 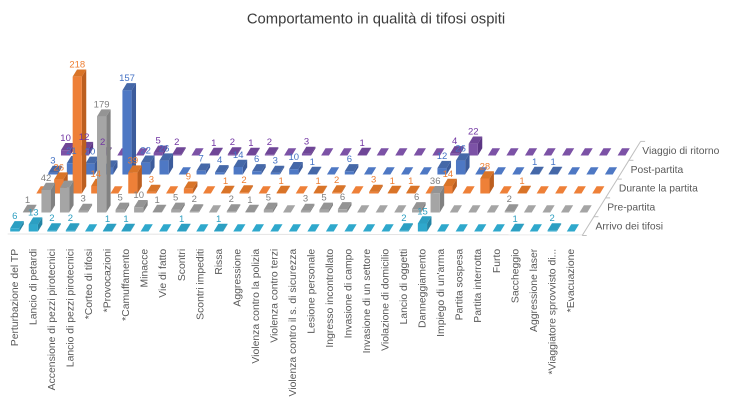 I want to click on svg-text: Post-partita, so click(x=657, y=170).